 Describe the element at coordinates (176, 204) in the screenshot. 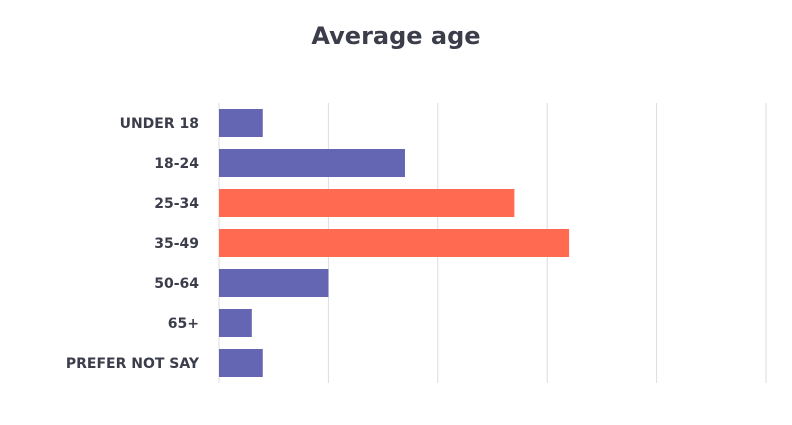

I see `category-label: 25-34` at that location.